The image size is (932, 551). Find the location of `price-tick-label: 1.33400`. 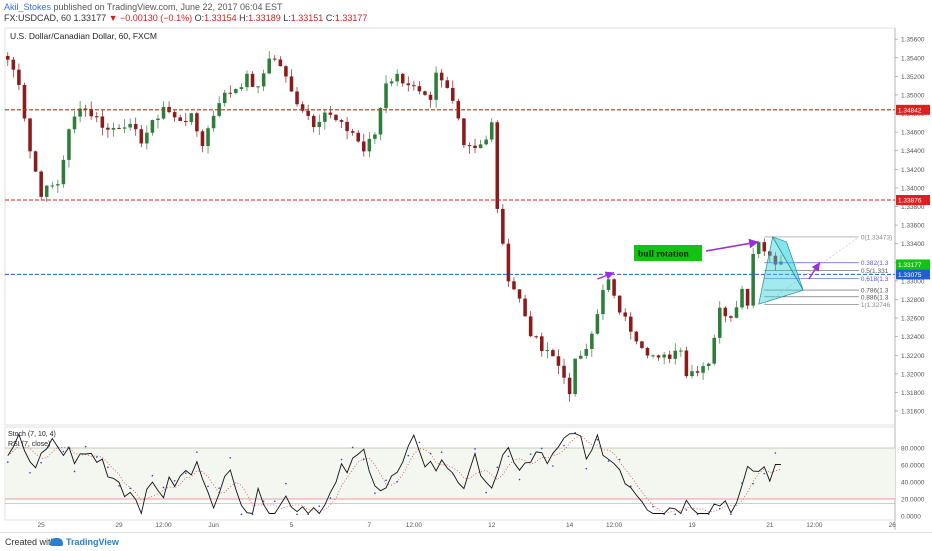

price-tick-label: 1.33400 is located at coordinates (913, 244).